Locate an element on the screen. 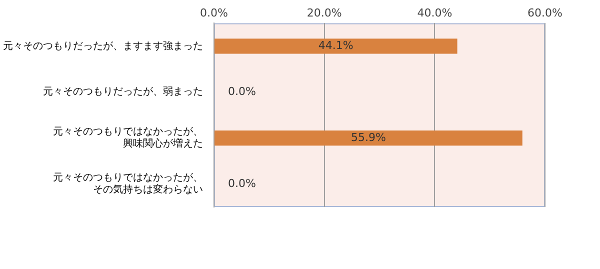 Image resolution: width=600 pixels, height=269 pixels. y-tick-label: 元々そのつもりだったが、ますます強まった is located at coordinates (103, 46).